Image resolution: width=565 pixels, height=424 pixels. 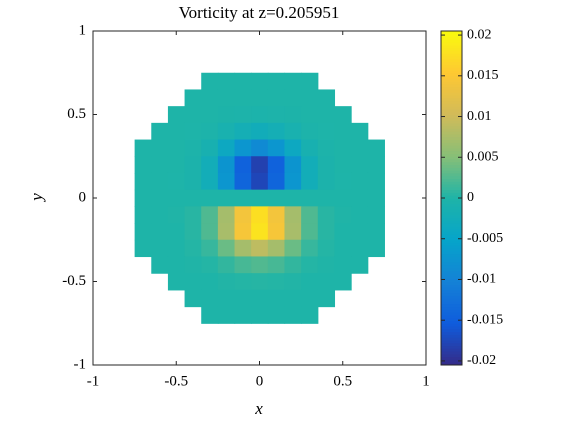 I want to click on x-tick-label: -0.5, so click(x=176, y=381).